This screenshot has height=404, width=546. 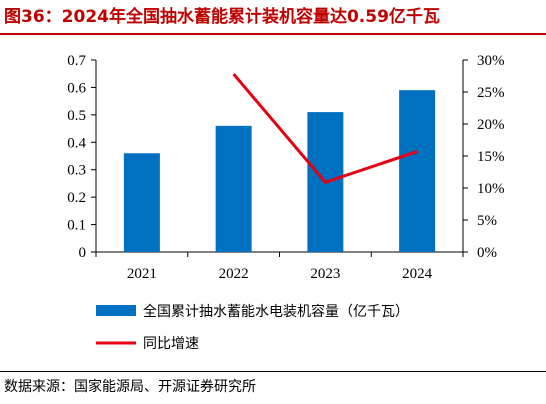 I want to click on right-tick-label: 15%, so click(x=491, y=157).